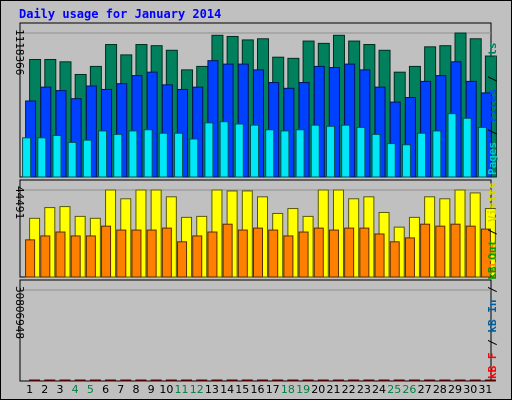 The image size is (512, 400). What do you see at coordinates (492, 343) in the screenshot?
I see `legend-entry-kbf-1: /` at bounding box center [492, 343].